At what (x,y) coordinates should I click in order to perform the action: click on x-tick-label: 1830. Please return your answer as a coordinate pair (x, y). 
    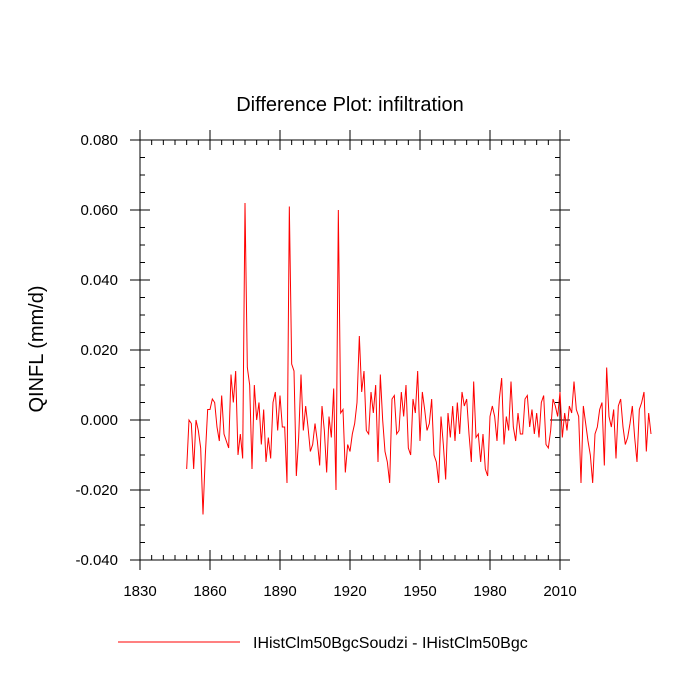
    Looking at the image, I should click on (139, 591).